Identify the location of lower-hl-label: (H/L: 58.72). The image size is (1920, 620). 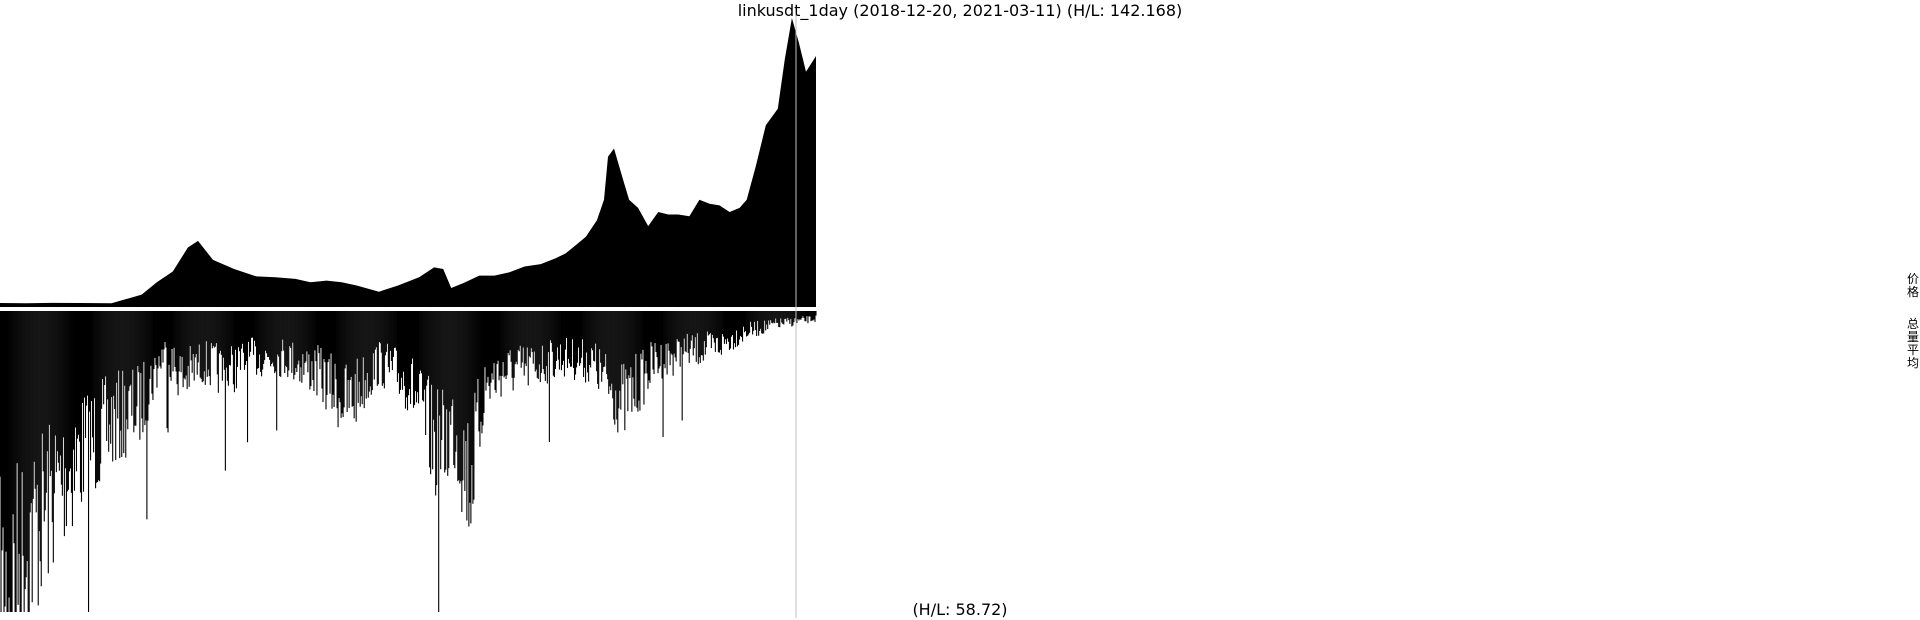
(960, 609).